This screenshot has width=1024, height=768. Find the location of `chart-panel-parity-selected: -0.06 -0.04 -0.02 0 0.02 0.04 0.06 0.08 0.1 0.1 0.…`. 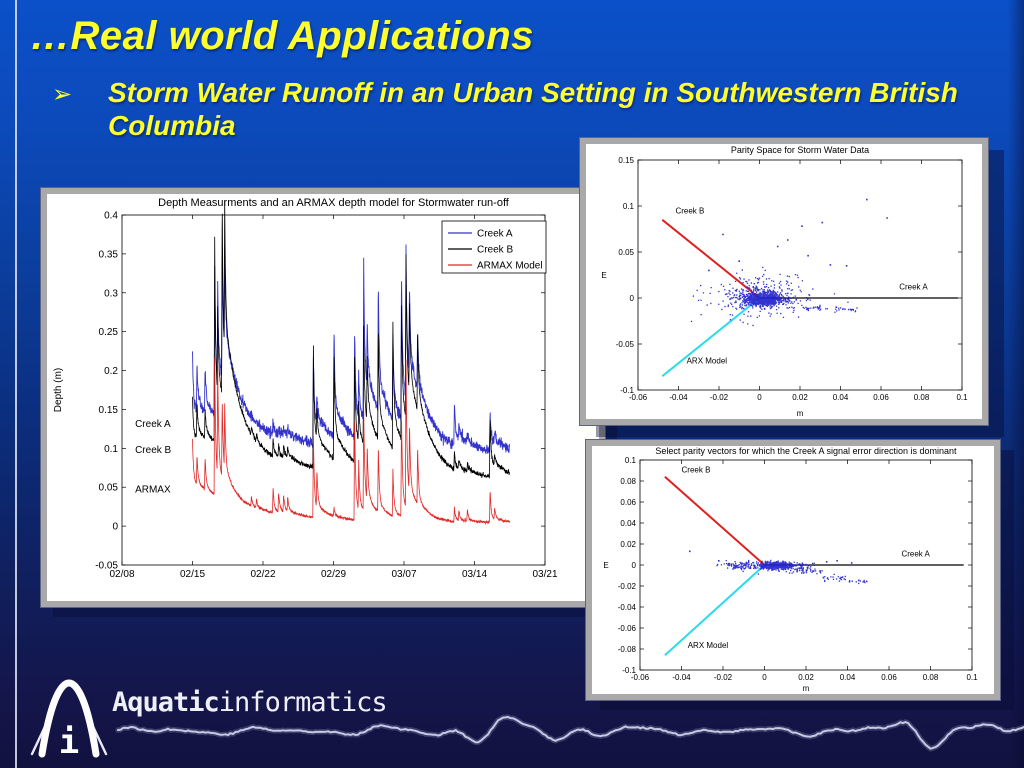

chart-panel-parity-selected: -0.06 -0.04 -0.02 0 0.02 0.04 0.06 0.08 0.1 0.1 0.… is located at coordinates (793, 570).